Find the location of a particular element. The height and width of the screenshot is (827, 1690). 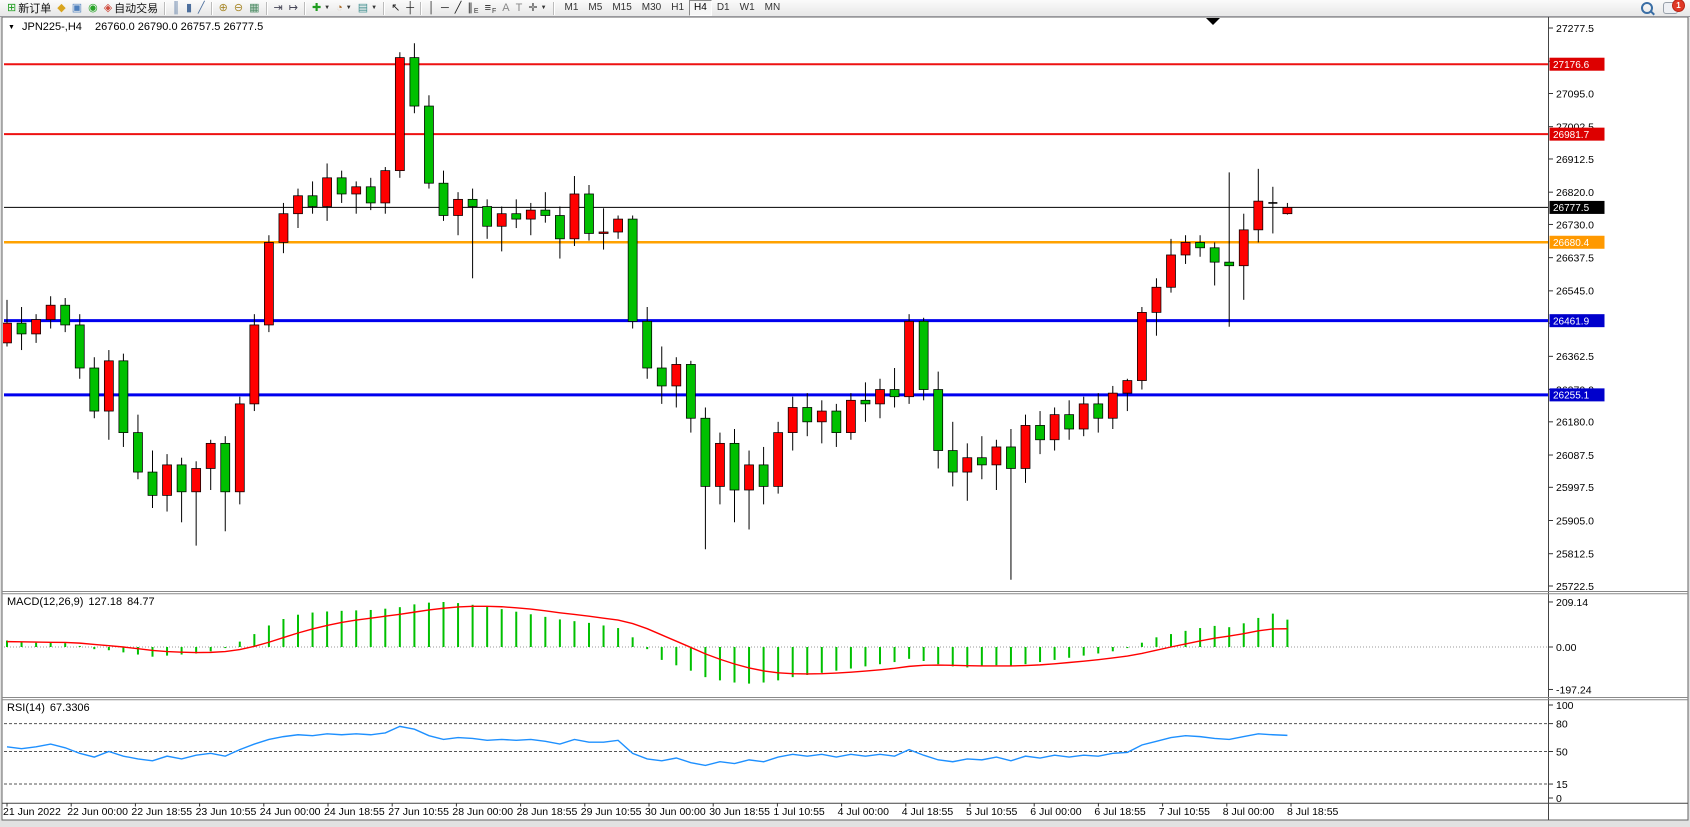

timeframe-m1: M1 is located at coordinates (571, 7).